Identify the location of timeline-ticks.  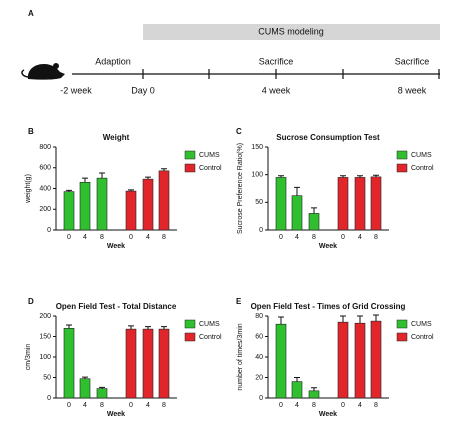
(291, 74).